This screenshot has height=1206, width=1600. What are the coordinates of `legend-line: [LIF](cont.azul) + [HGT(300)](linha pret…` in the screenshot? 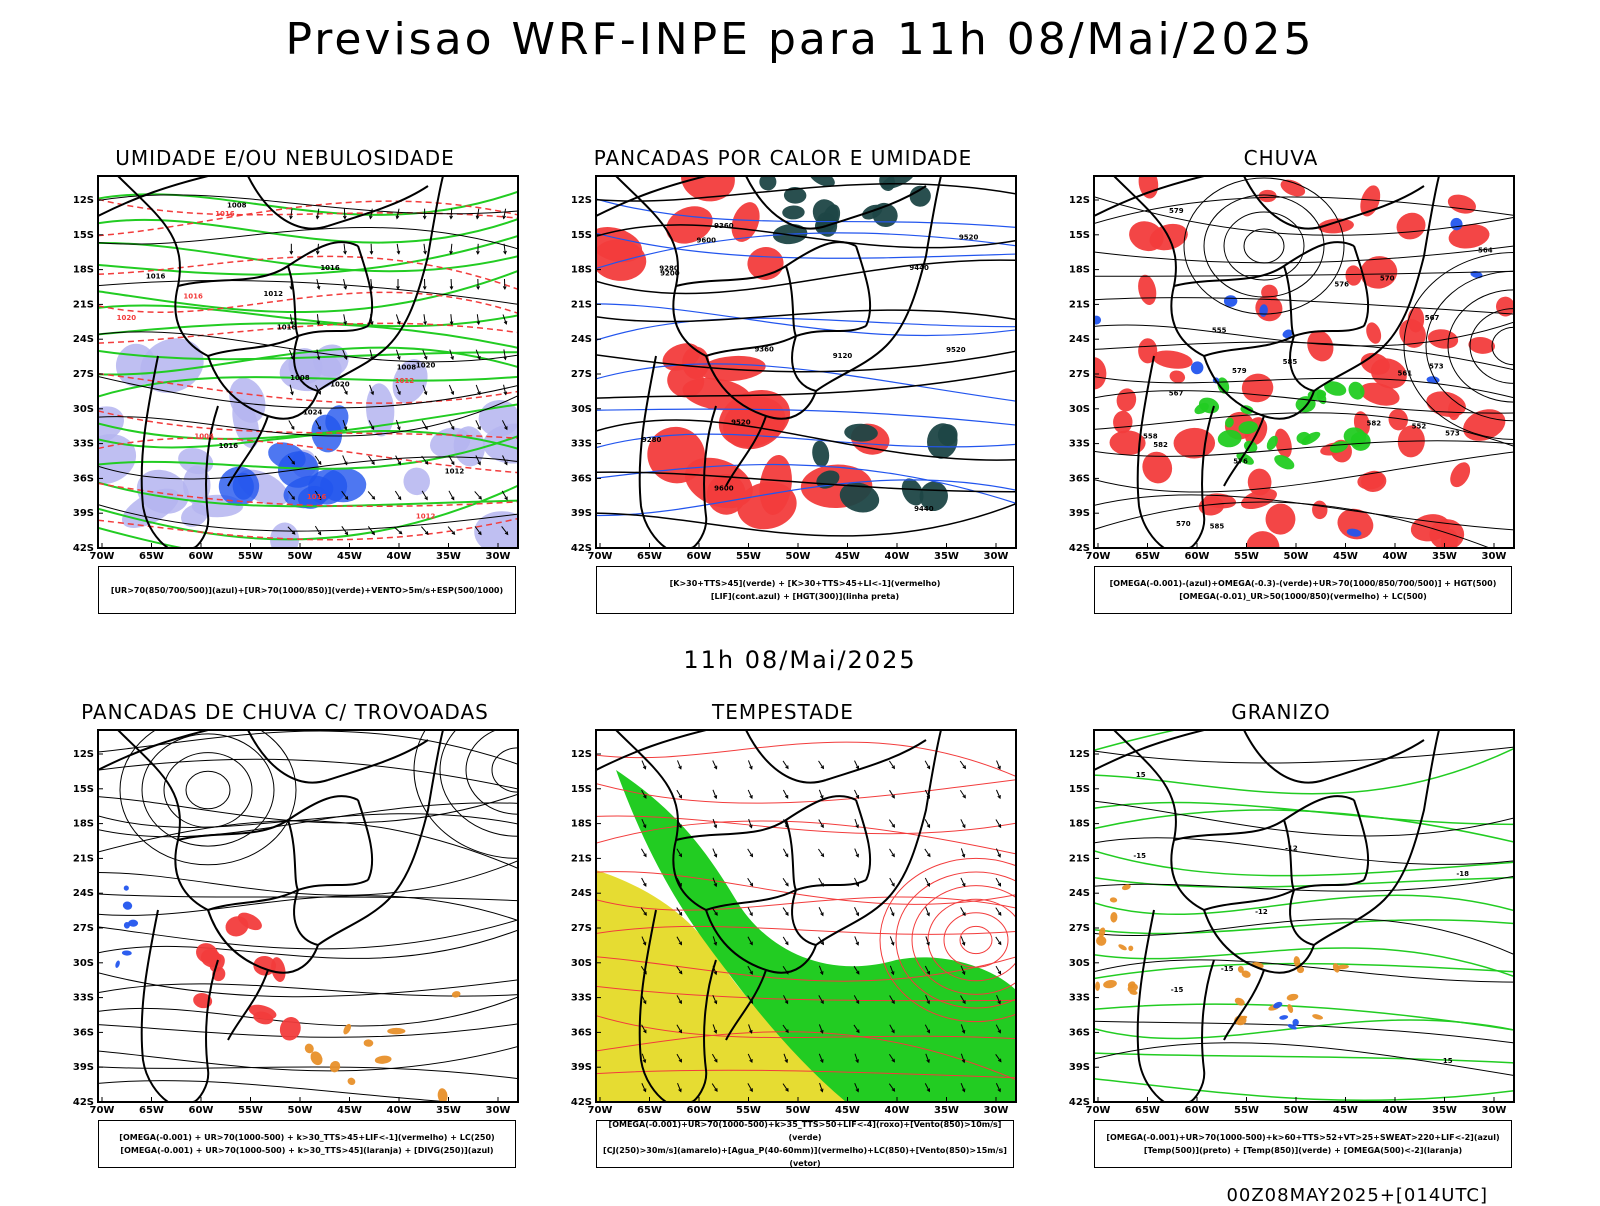 It's located at (805, 596).